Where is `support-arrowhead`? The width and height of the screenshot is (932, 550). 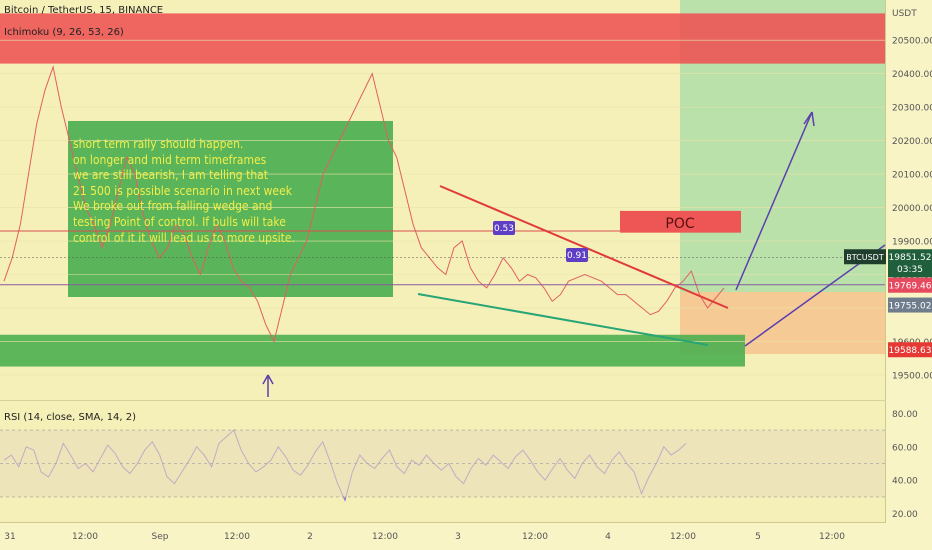
support-arrowhead is located at coordinates (268, 379).